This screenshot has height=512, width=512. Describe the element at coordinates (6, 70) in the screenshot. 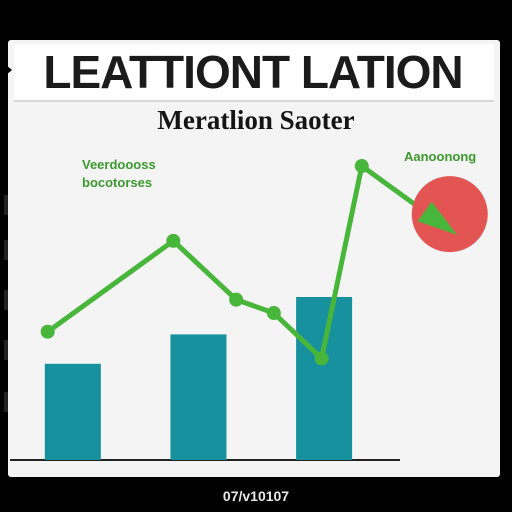

I see `arrow-right-icon` at that location.